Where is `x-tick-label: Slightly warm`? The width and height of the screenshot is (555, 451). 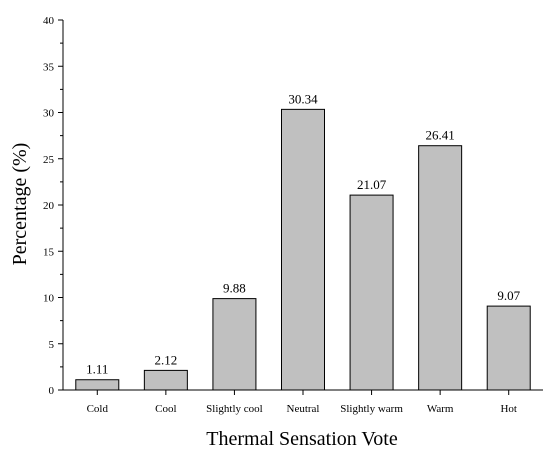
x-tick-label: Slightly warm is located at coordinates (371, 409).